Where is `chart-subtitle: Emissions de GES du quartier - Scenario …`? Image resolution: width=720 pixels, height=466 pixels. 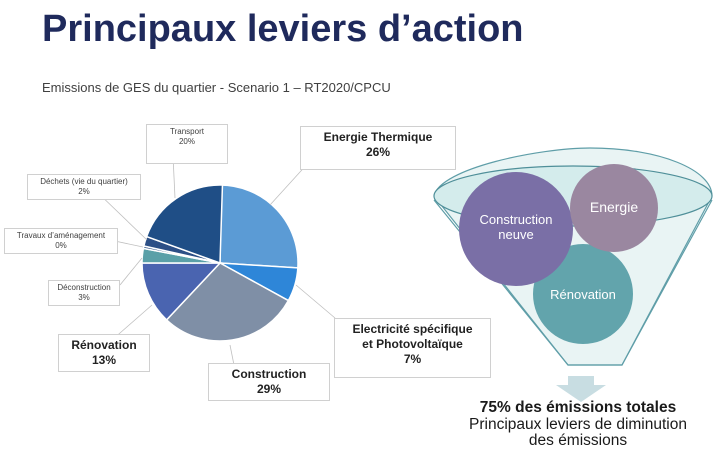
chart-subtitle: Emissions de GES du quartier - Scenario … is located at coordinates (216, 87).